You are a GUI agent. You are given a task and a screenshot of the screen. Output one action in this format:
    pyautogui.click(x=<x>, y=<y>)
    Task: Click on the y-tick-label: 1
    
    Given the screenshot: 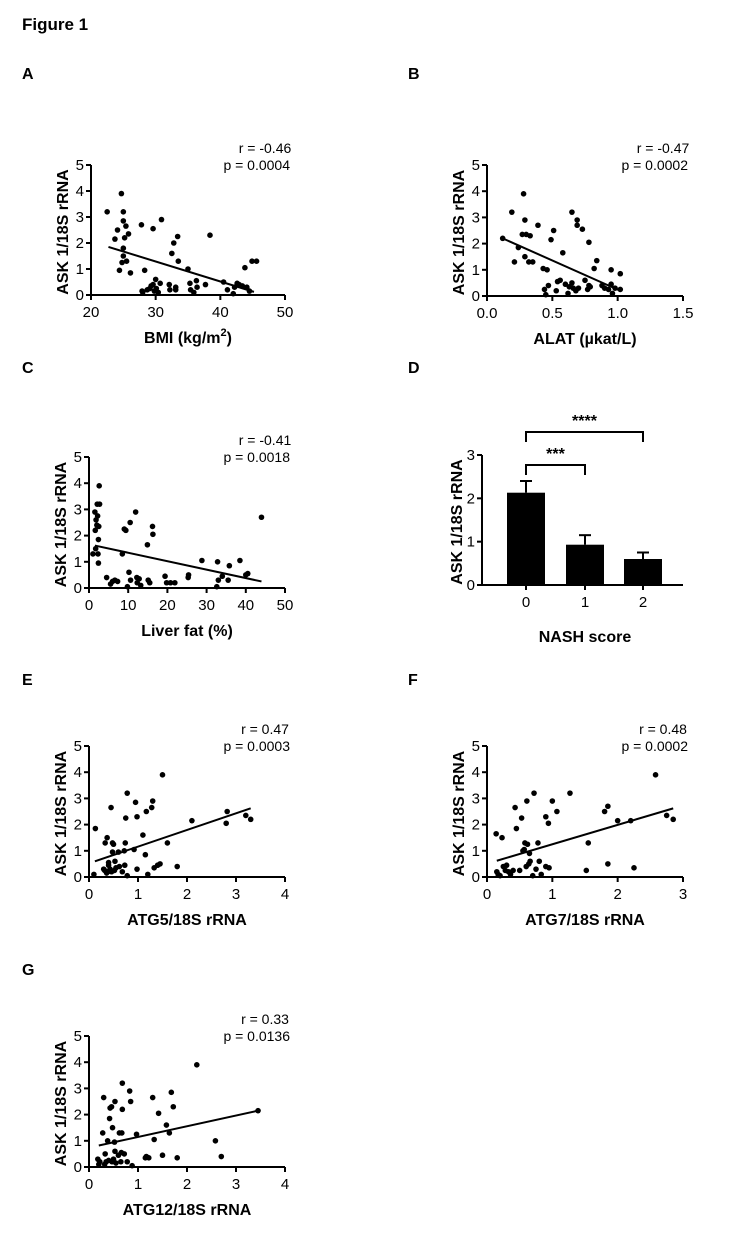 What is the action you would take?
    pyautogui.click(x=476, y=270)
    